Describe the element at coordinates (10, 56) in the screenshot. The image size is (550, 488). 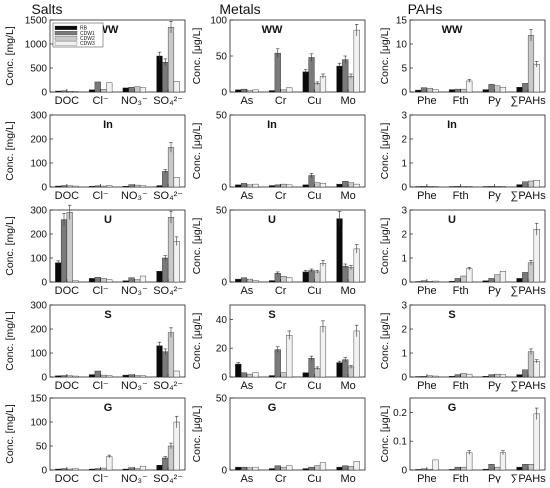
I see `y-axis-label: Conc. [mg/L]` at that location.